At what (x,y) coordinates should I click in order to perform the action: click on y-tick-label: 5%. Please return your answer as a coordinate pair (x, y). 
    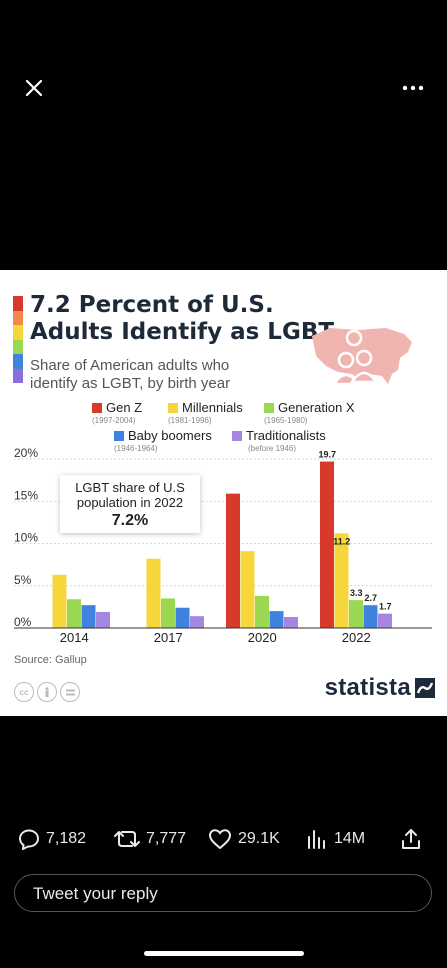
    Looking at the image, I should click on (23, 580).